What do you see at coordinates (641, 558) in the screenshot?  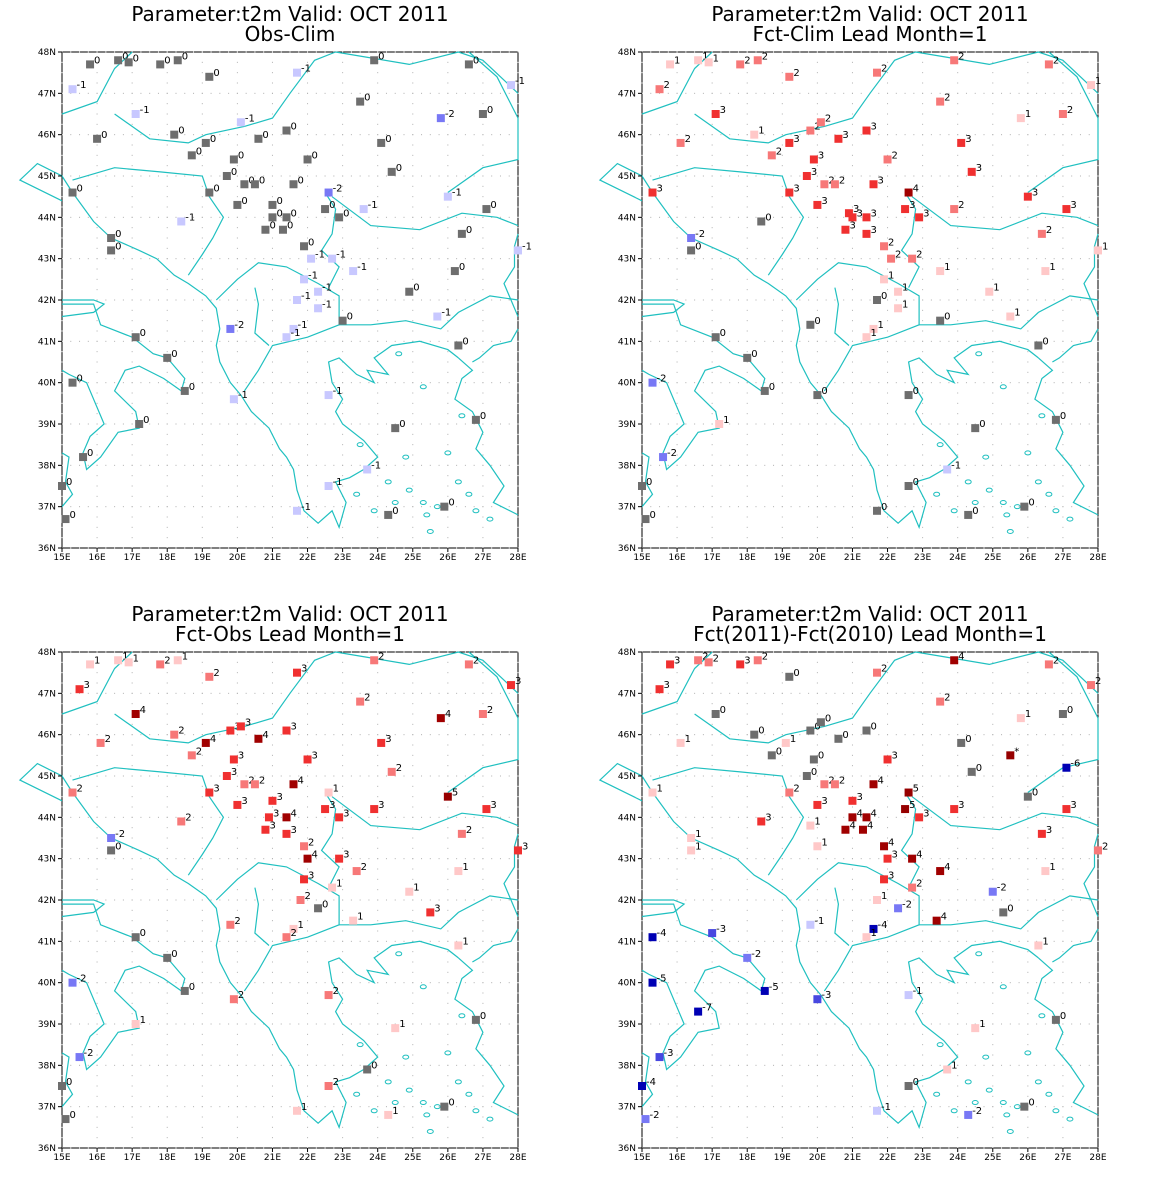 I see `lon-tick-label: 15E` at bounding box center [641, 558].